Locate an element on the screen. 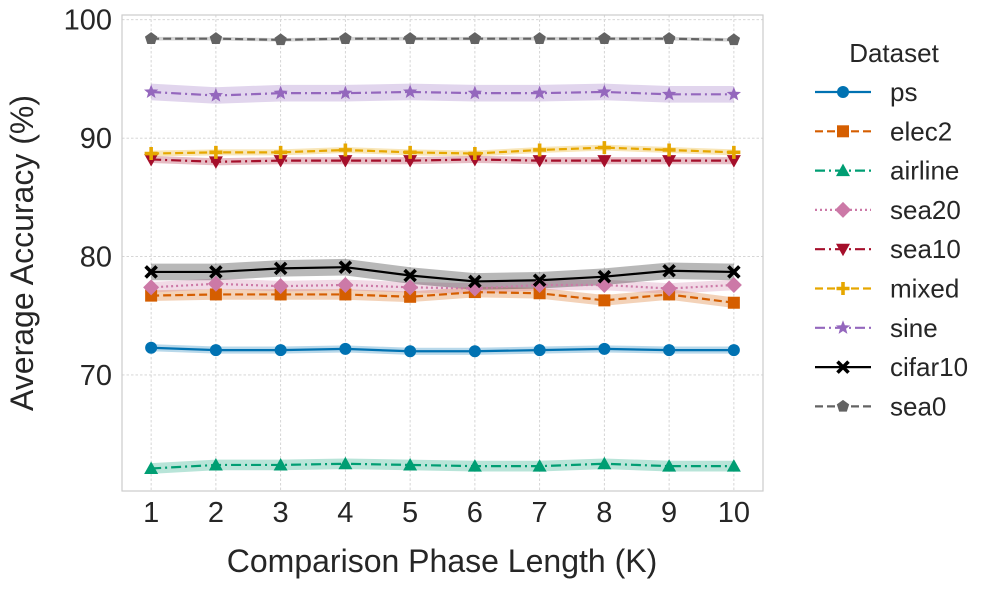 Image resolution: width=996 pixels, height=589 pixels. x-tick-label: 3 is located at coordinates (281, 513).